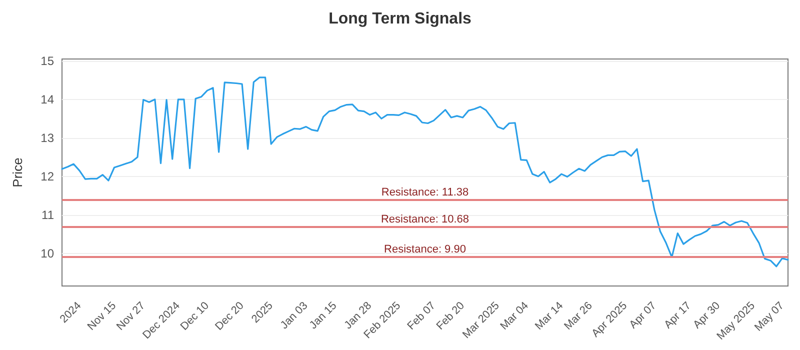  Describe the element at coordinates (48, 215) in the screenshot. I see `y-tick-label: 11` at that location.